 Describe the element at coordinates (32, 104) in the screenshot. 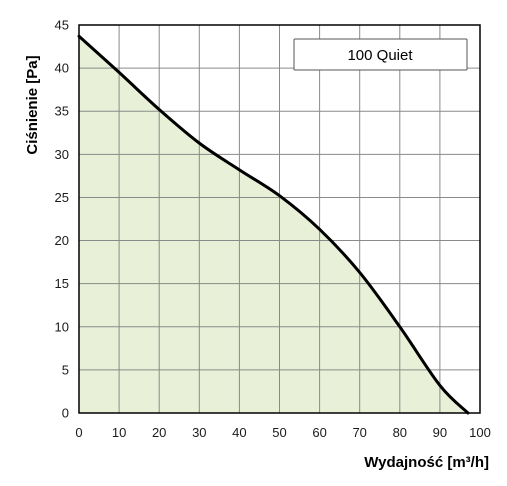

I see `y-axis-title: Ciśnienie [Pa]` at that location.